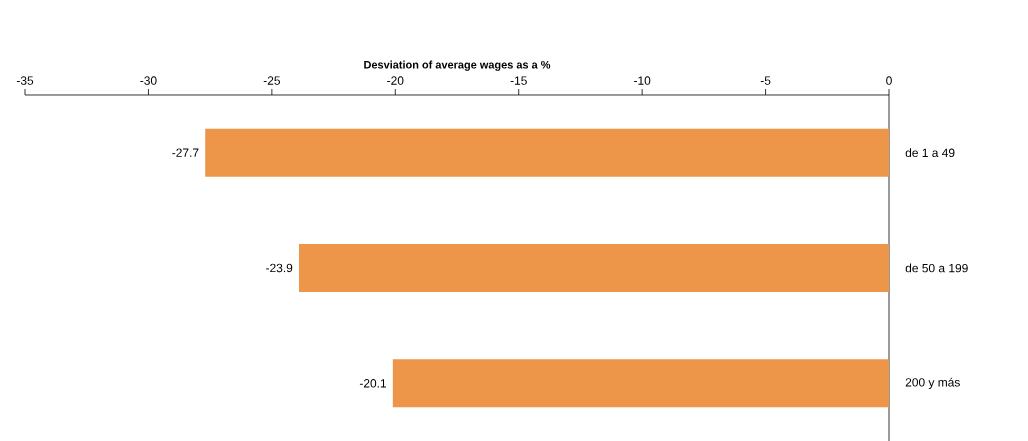  I want to click on data-label: -27.7, so click(185, 152).